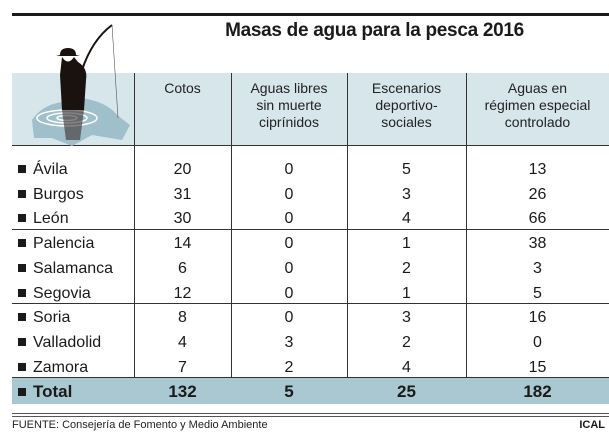 This screenshot has height=443, width=609. I want to click on cell-value: 132, so click(182, 391).